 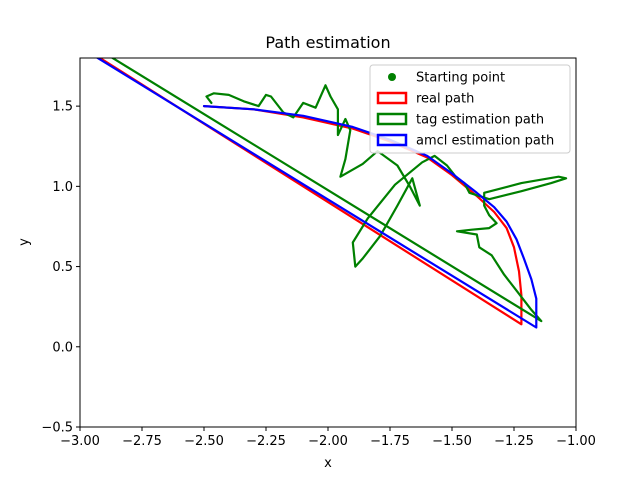 What do you see at coordinates (266, 441) in the screenshot?
I see `x-tick-label: −2.25` at bounding box center [266, 441].